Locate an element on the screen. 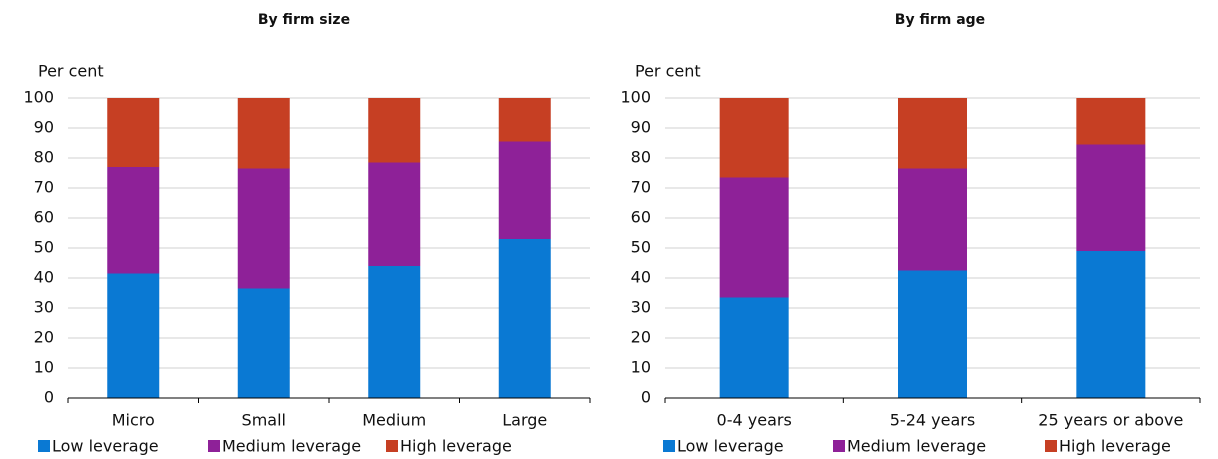 Image resolution: width=1218 pixels, height=459 pixels. x-tick-label: Small is located at coordinates (264, 420).